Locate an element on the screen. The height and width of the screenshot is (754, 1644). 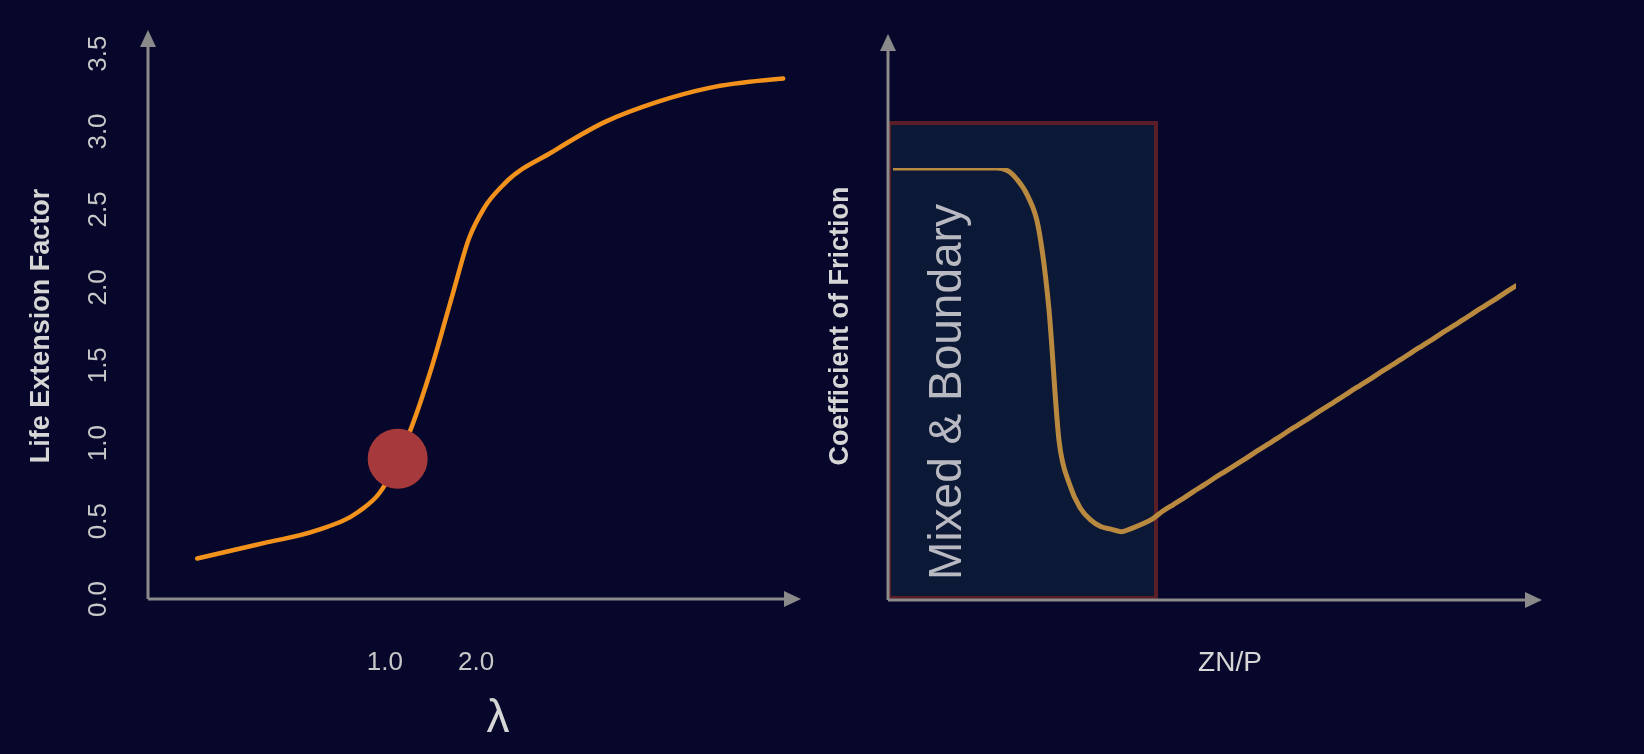
annotation: Mixed & Boundary is located at coordinates (945, 392).